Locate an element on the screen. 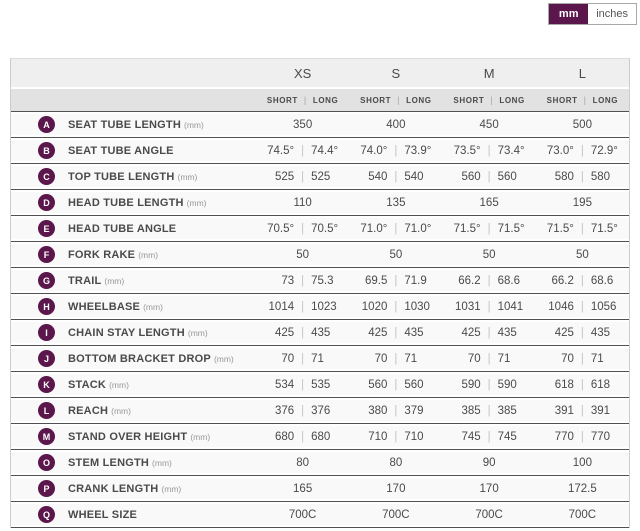 The width and height of the screenshot is (640, 531). long-value: 71.9 is located at coordinates (415, 280).